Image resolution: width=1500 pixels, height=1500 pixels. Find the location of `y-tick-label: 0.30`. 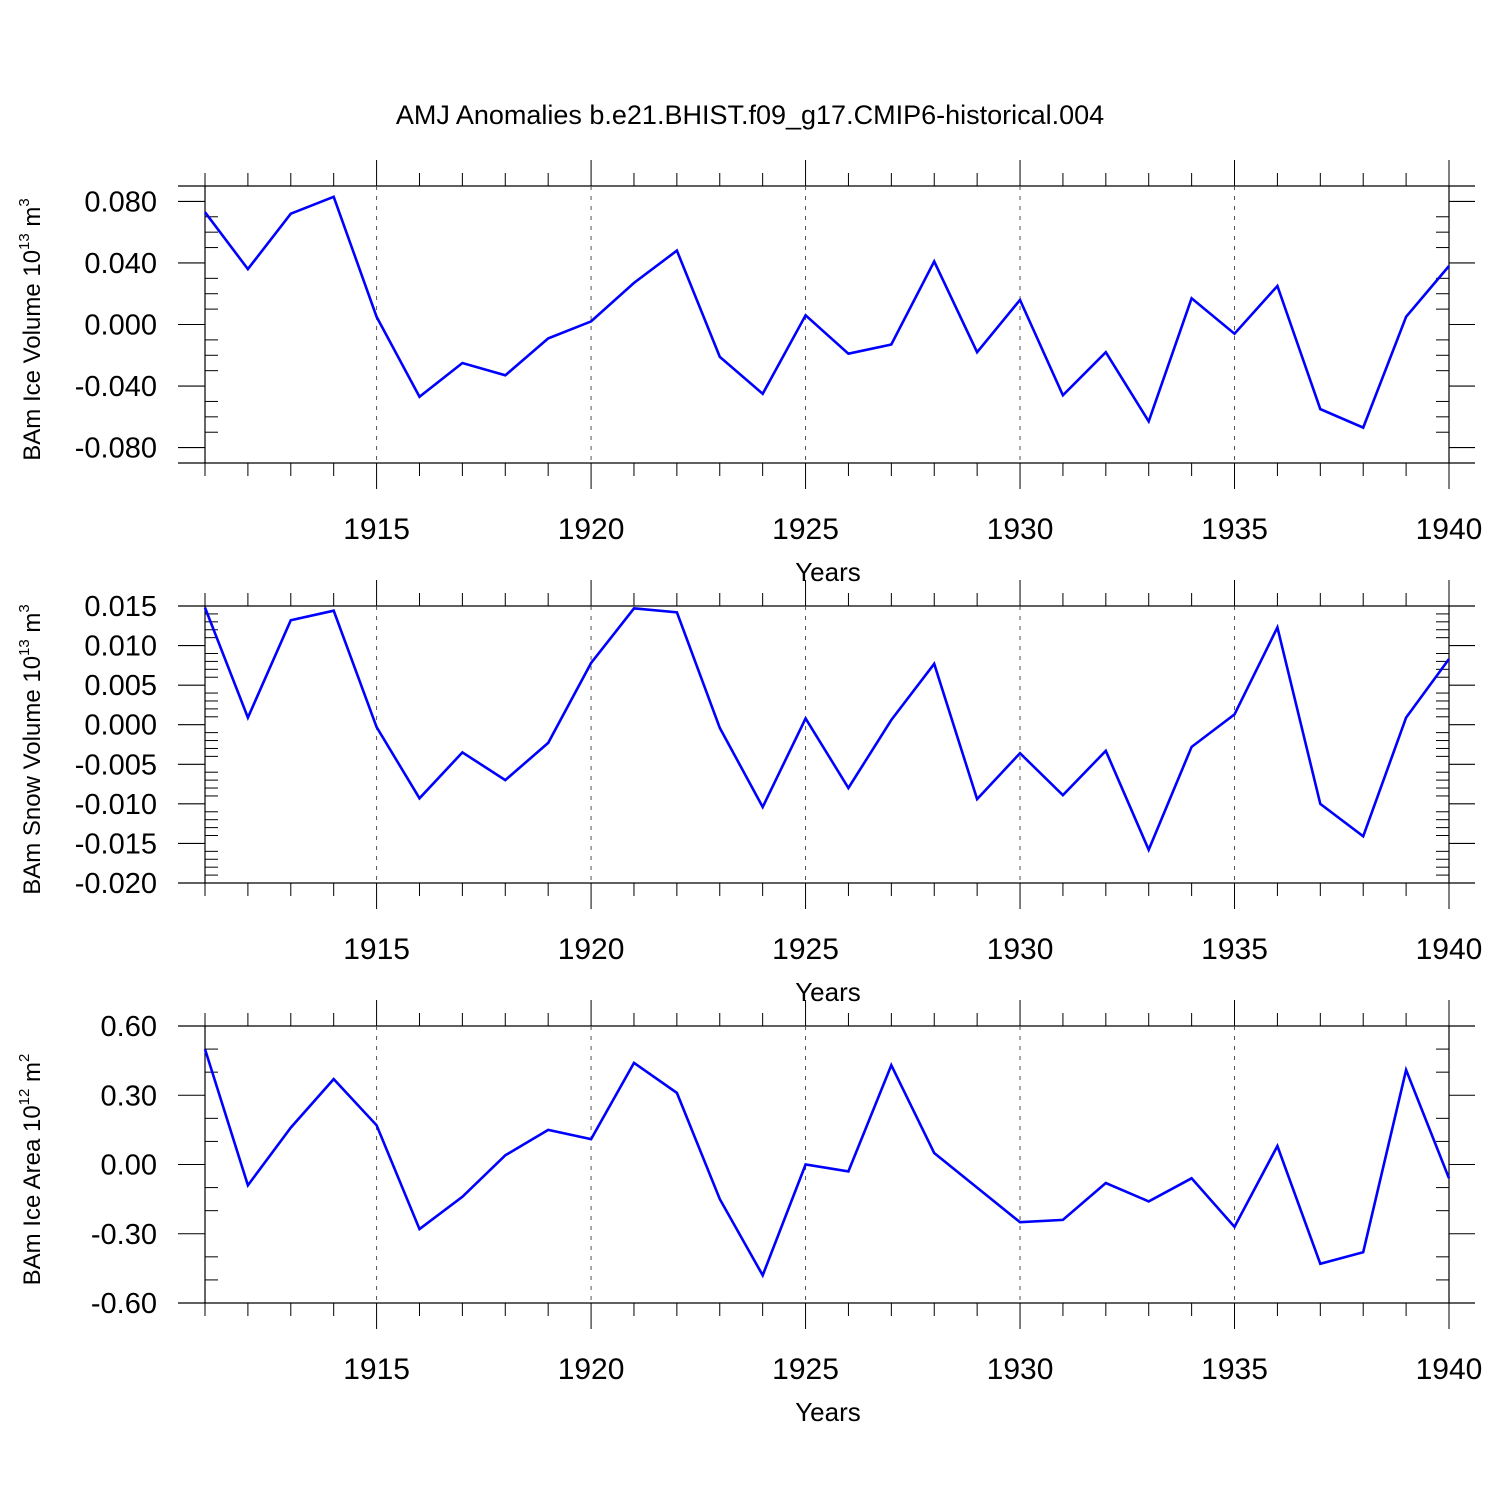

y-tick-label: 0.30 is located at coordinates (129, 1096).